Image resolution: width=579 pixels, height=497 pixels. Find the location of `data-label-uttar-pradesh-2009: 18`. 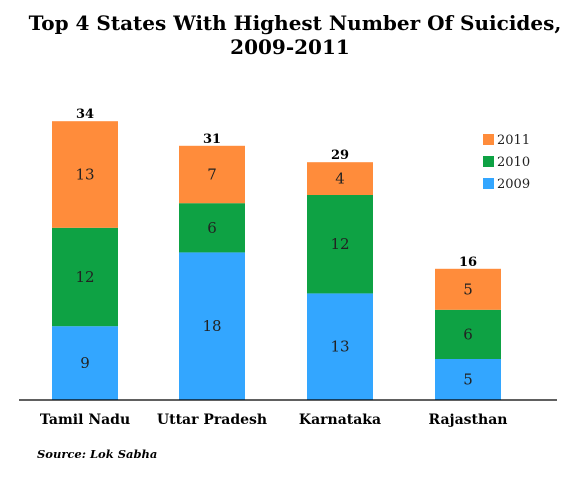

data-label-uttar-pradesh-2009: 18 is located at coordinates (211, 326).